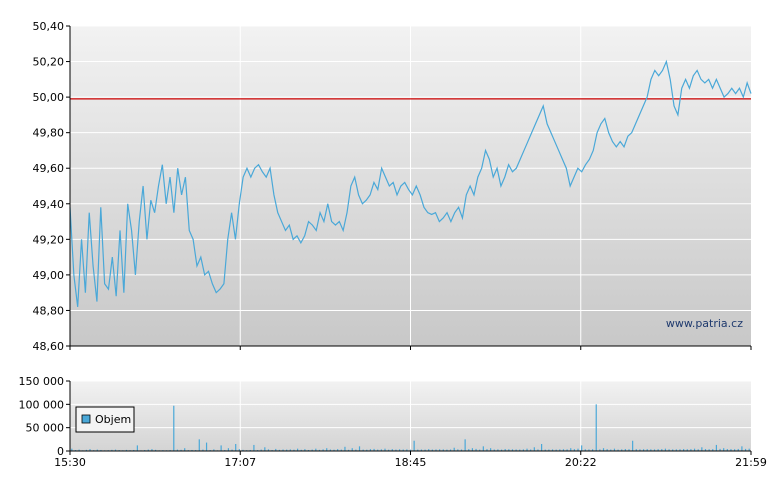 The image size is (780, 490). Describe the element at coordinates (42, 381) in the screenshot. I see `volume-y-tick-label: 150 000` at that location.